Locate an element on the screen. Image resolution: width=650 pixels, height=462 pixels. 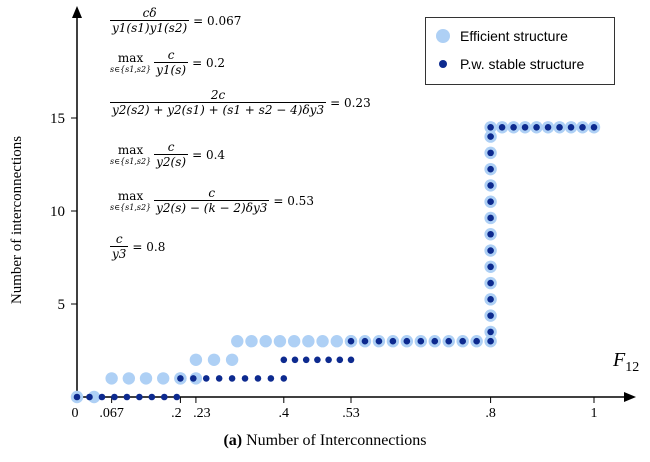
annotation-value: = 0.53 is located at coordinates (293, 200).